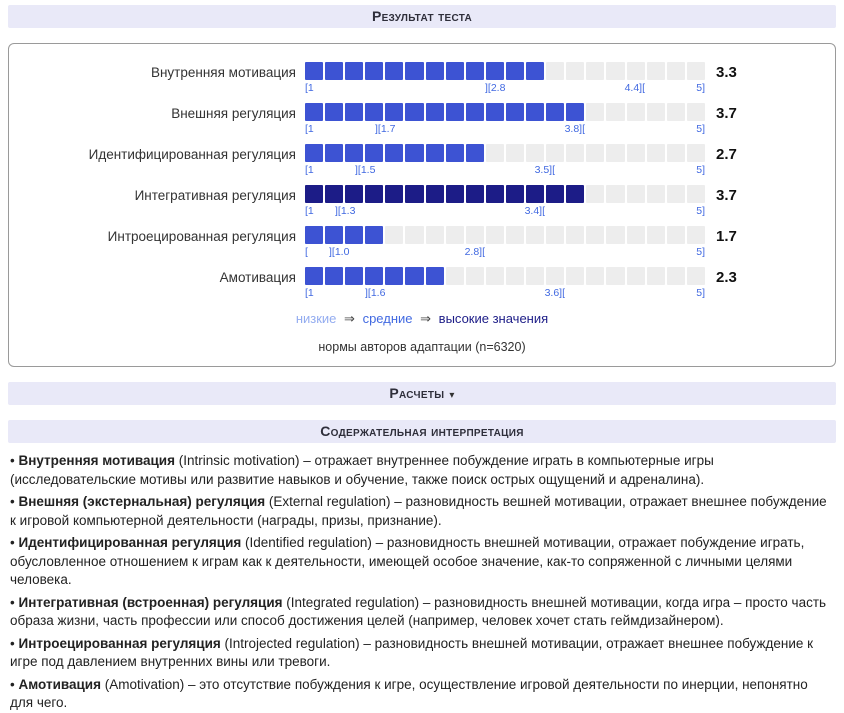  Describe the element at coordinates (422, 347) in the screenshot. I see `norms-note: нормы авторов адаптации (n=6320)` at that location.